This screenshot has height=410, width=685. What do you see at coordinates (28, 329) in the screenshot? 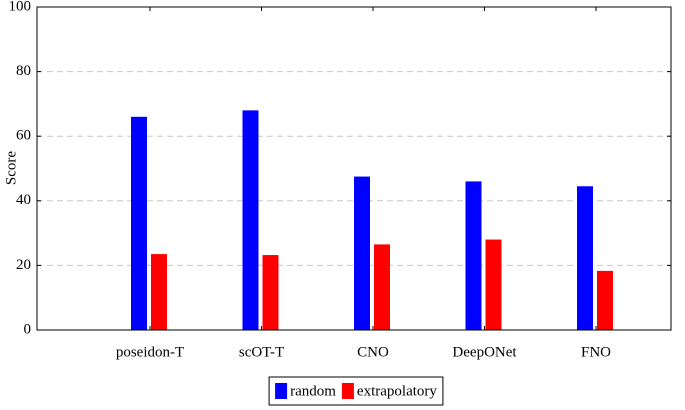
I see `y-tick-label: 0` at bounding box center [28, 329].